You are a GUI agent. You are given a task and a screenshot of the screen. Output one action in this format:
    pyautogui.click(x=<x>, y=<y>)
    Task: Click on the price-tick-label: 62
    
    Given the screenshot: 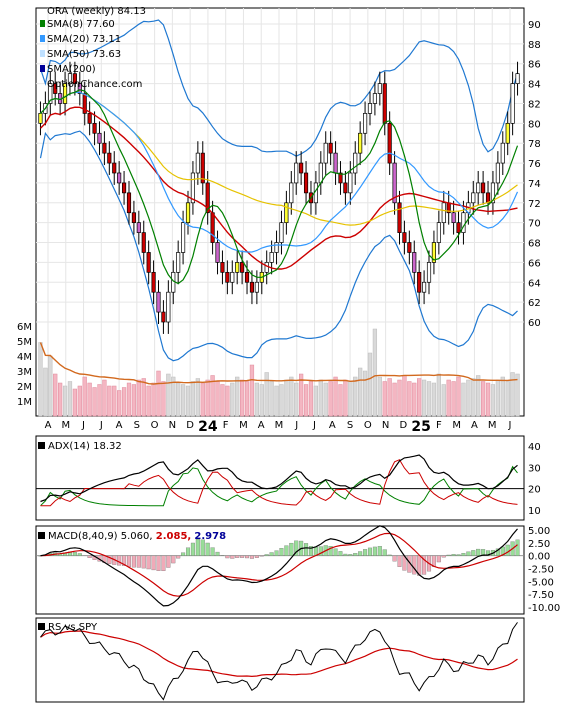 What is the action you would take?
    pyautogui.click(x=534, y=303)
    